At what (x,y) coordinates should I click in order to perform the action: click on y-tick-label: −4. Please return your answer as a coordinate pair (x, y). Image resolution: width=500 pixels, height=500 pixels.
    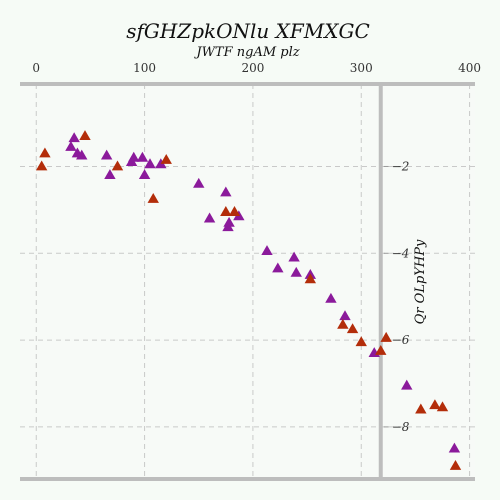
    Looking at the image, I should click on (401, 253).